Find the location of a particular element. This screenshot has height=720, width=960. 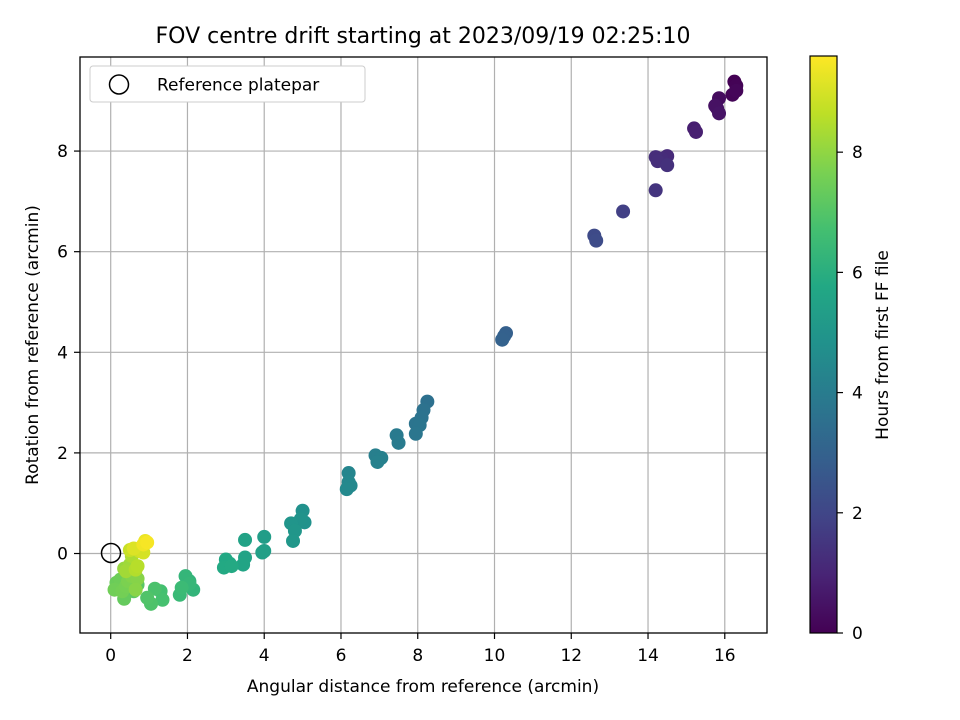

x-tick-label: 2 is located at coordinates (187, 656).